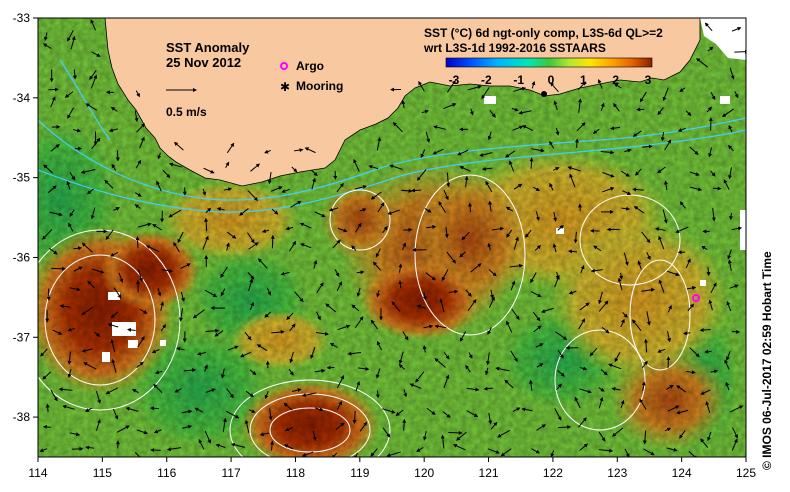  Describe the element at coordinates (486, 80) in the screenshot. I see `colorbar-tick-label: -2` at that location.